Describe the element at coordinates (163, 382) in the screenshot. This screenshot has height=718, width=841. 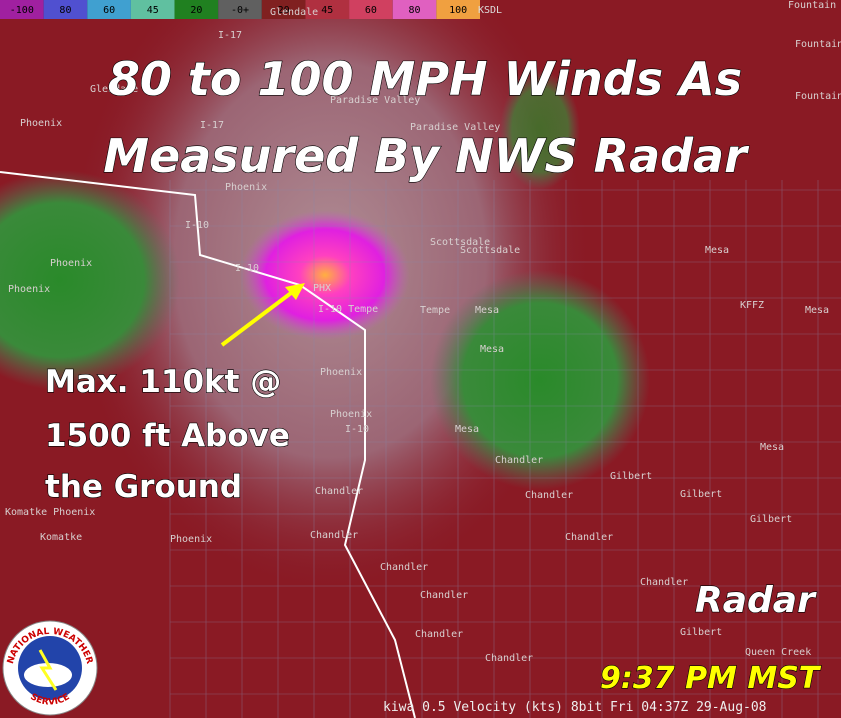
I see `annotation: Max. 110kt @` at that location.